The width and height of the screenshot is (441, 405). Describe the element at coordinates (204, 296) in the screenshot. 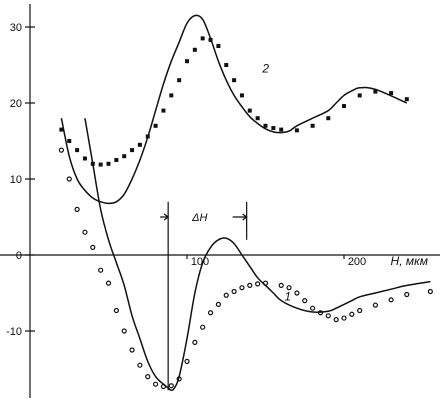

I see `delta-annotation: ΔH` at that location.